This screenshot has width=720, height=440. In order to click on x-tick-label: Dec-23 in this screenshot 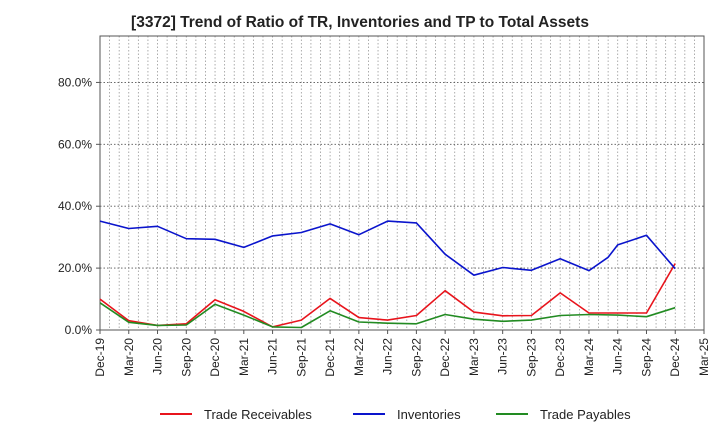, I will do `click(560, 357)`.